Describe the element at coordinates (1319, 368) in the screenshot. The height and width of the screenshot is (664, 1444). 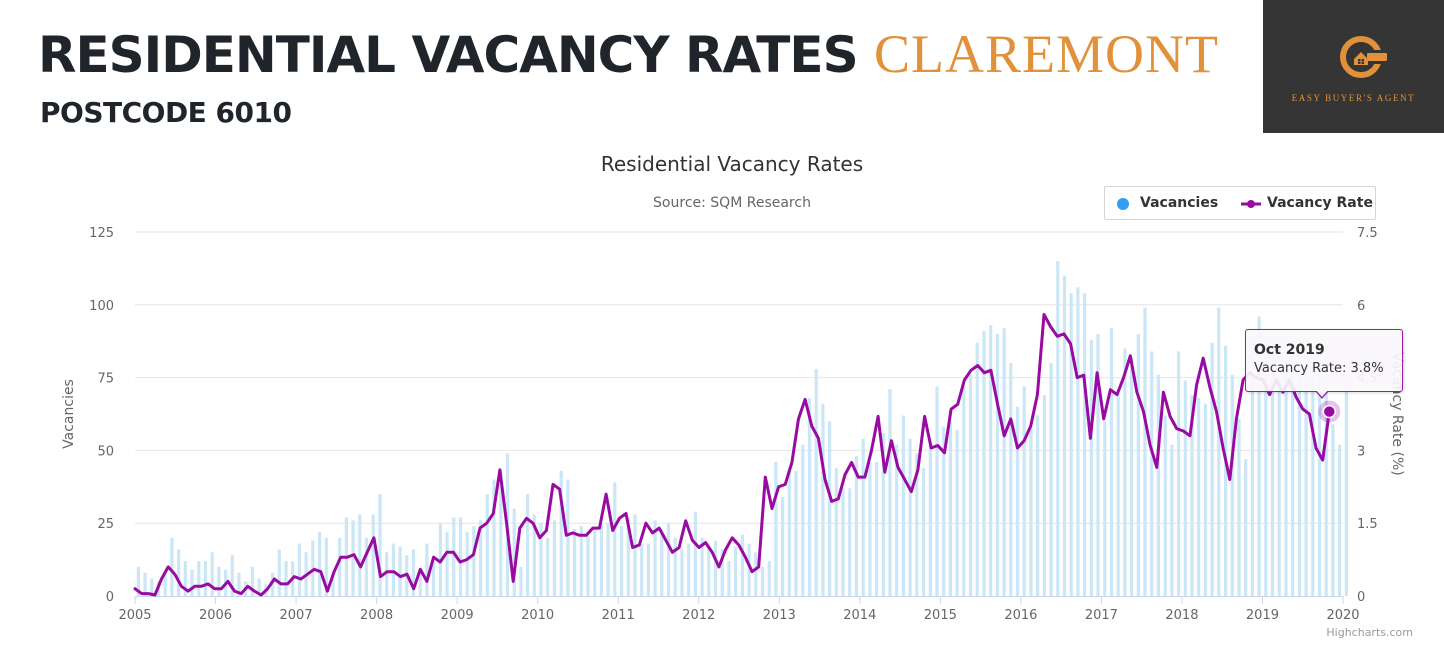
I see `tooltip-body: Vacancy Rate: 3.8%` at that location.